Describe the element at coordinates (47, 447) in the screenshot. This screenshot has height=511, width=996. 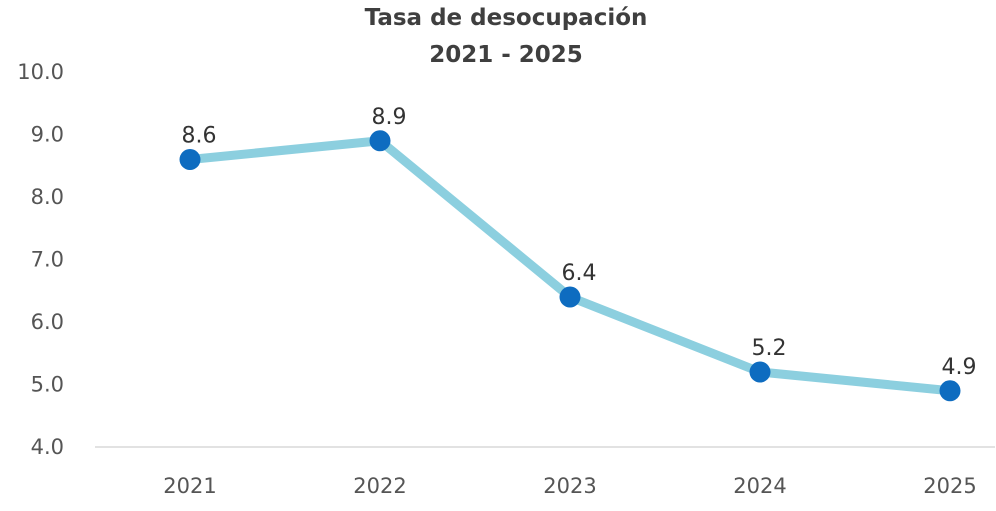
I see `y-tick-label: 4.0` at that location.